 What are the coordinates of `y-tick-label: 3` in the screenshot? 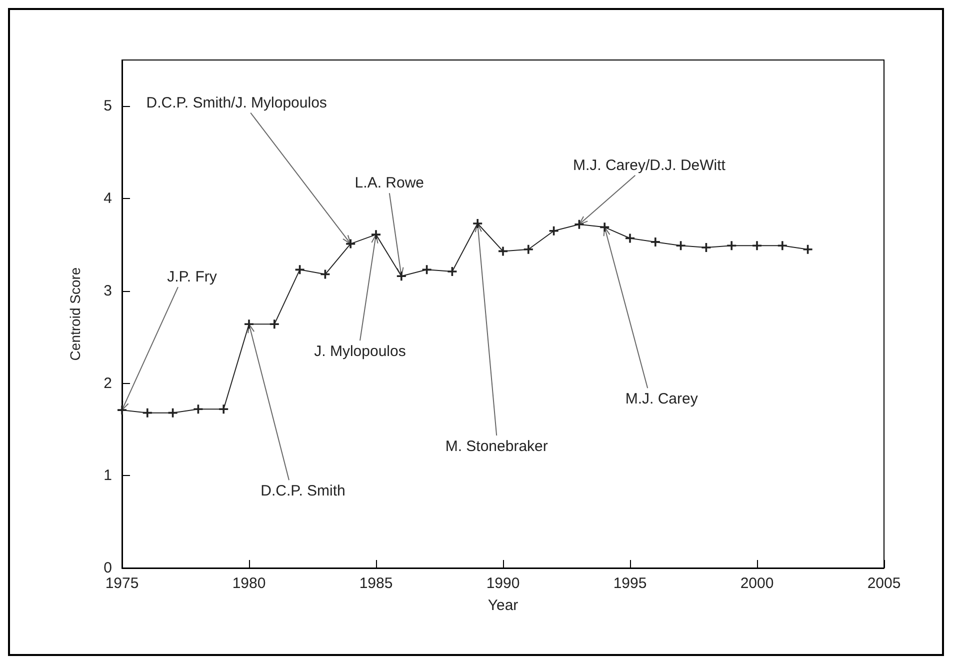 It's located at (108, 291).